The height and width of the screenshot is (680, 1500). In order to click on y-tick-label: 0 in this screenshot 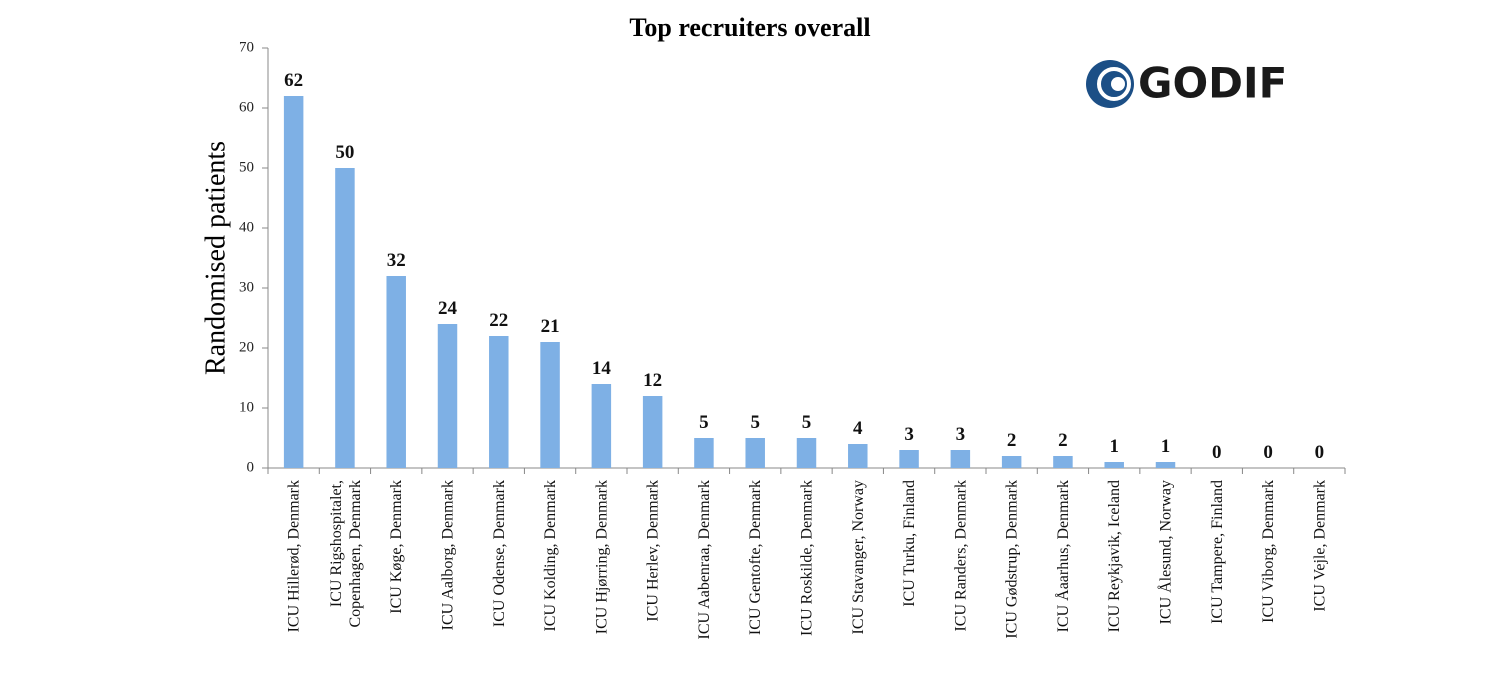, I will do `click(251, 467)`.